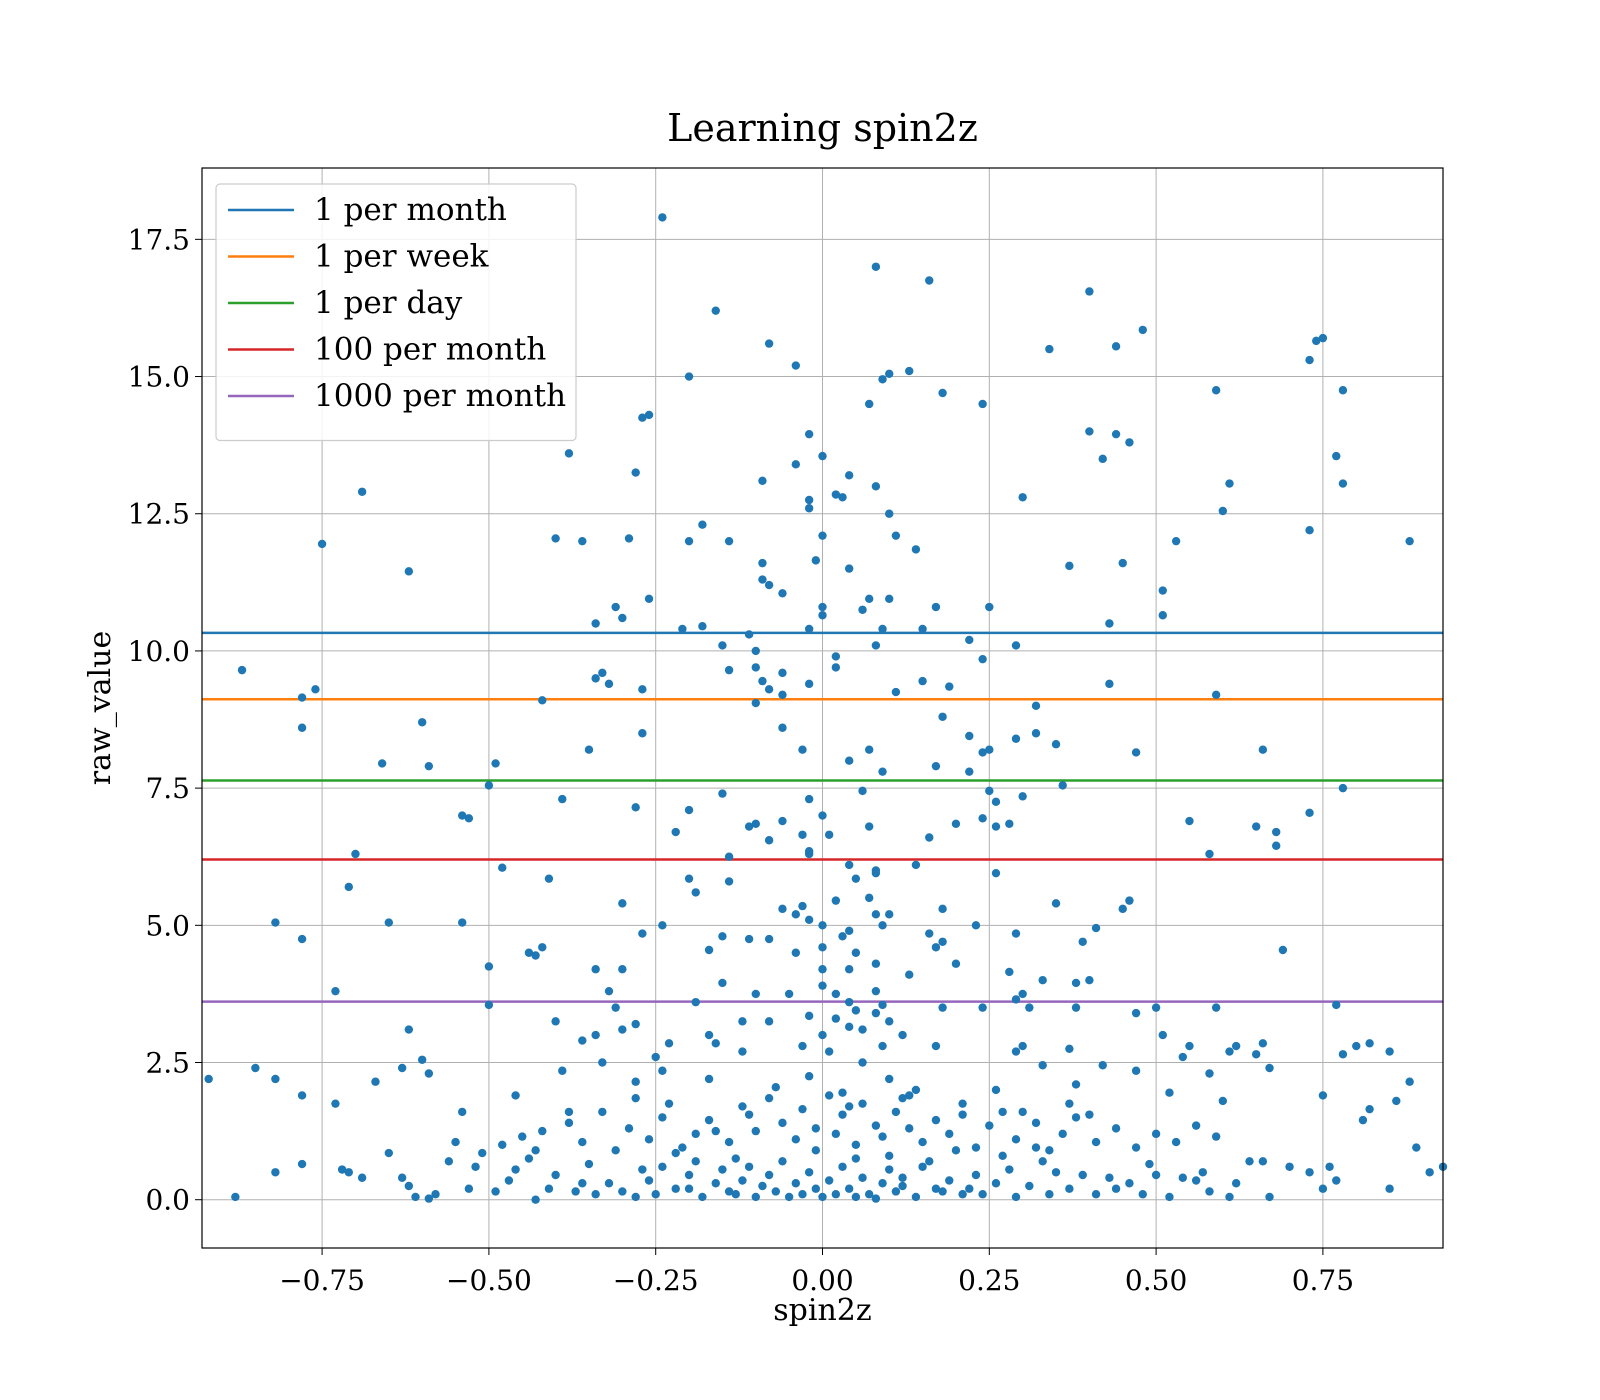 The image size is (1600, 1400). What do you see at coordinates (989, 1280) in the screenshot?
I see `x-tick-label: 0.25` at bounding box center [989, 1280].